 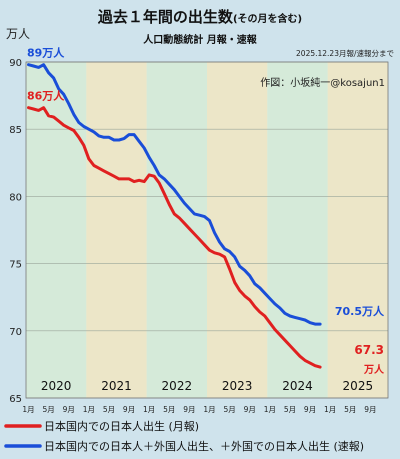 I want to click on year-band-2020, so click(x=56, y=230).